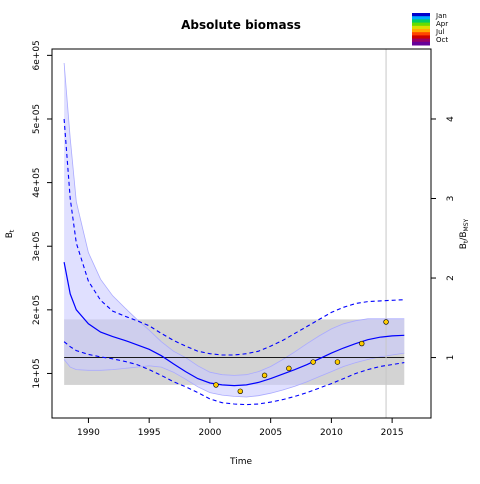  What do you see at coordinates (451, 358) in the screenshot?
I see `y2-tick-label: 1` at bounding box center [451, 358].